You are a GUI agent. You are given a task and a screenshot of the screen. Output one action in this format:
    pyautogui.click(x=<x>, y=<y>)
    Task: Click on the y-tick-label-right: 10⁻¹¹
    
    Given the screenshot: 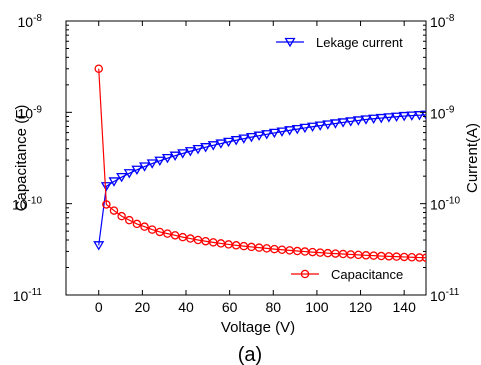 What is the action you would take?
    pyautogui.click(x=445, y=295)
    